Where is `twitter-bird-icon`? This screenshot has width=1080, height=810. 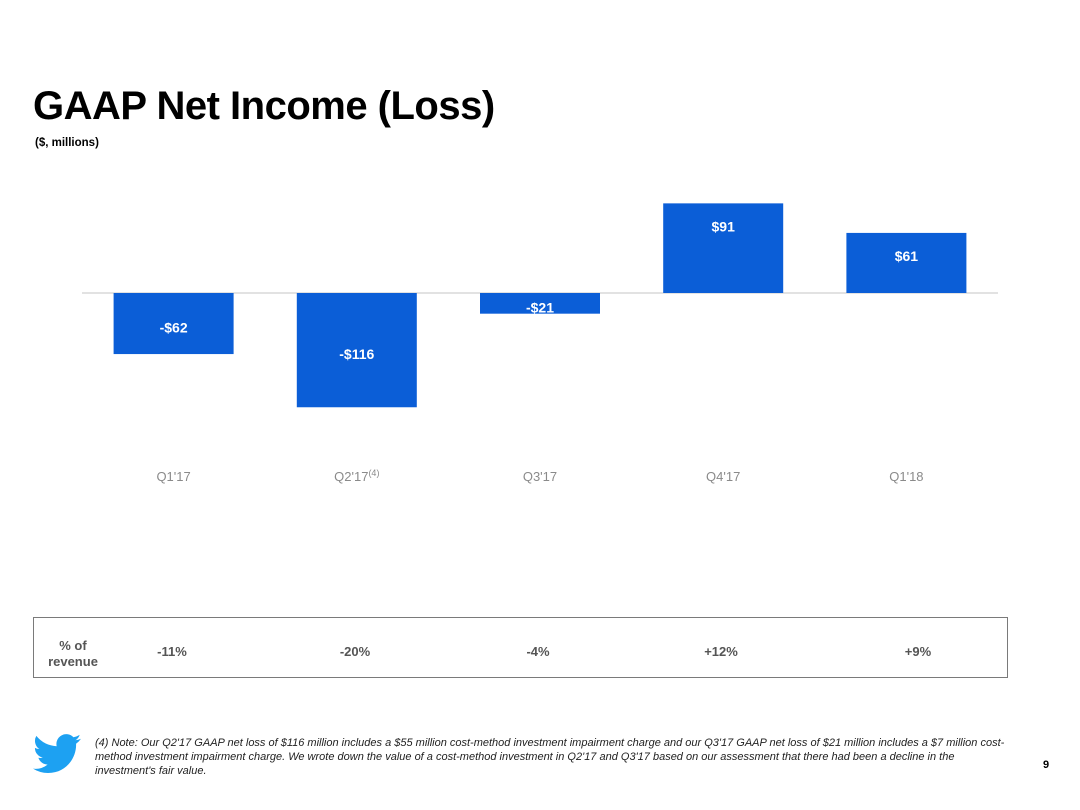
twitter-bird-icon is located at coordinates (57, 756).